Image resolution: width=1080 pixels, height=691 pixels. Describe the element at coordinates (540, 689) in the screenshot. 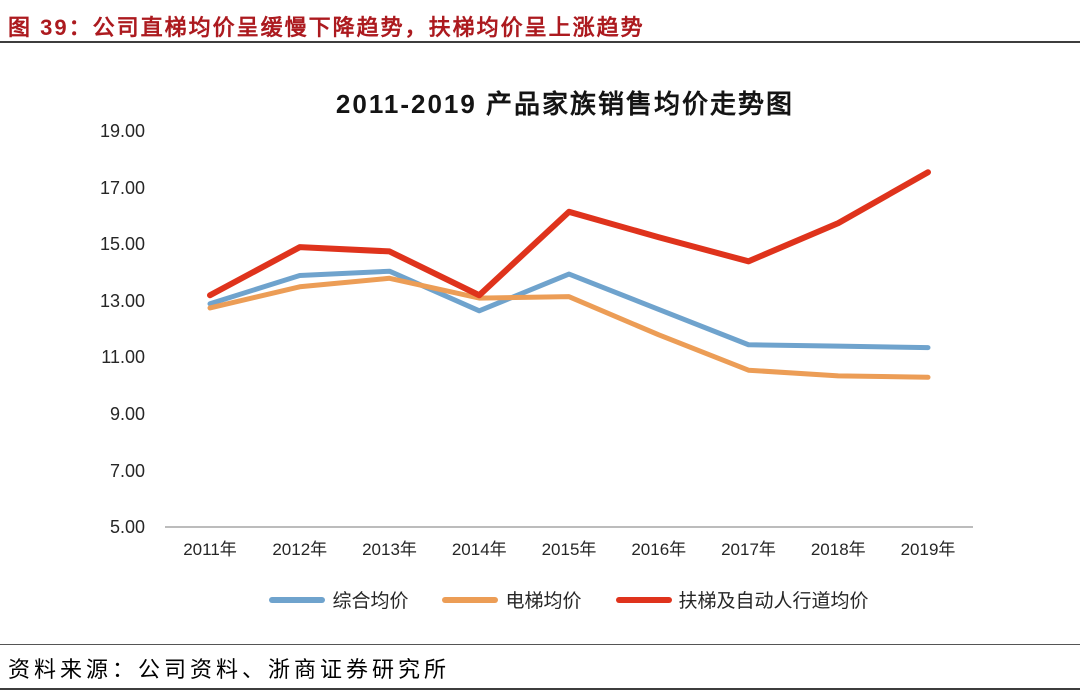

I see `bottom-divider` at that location.